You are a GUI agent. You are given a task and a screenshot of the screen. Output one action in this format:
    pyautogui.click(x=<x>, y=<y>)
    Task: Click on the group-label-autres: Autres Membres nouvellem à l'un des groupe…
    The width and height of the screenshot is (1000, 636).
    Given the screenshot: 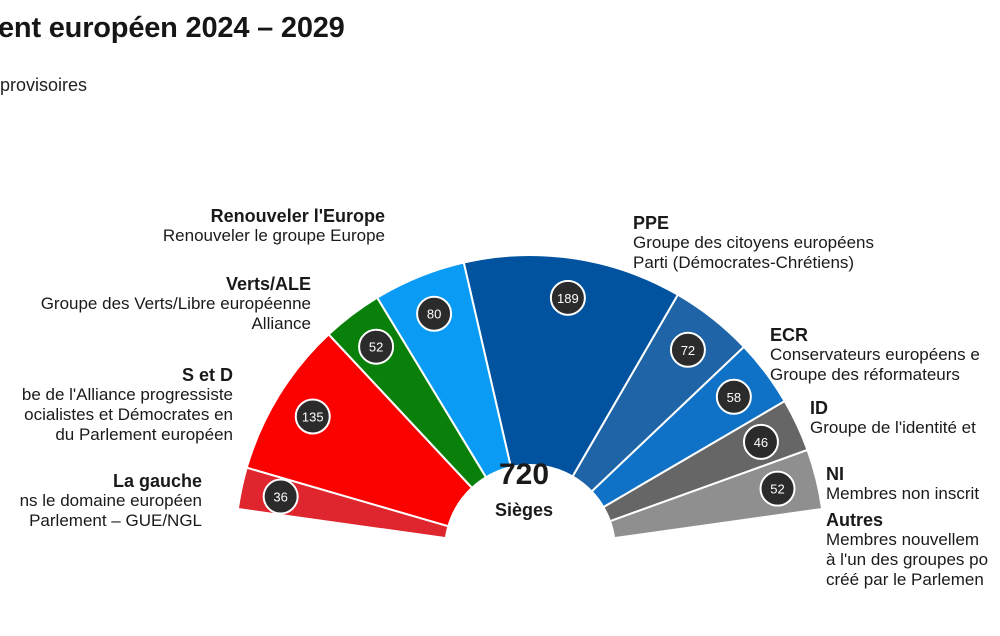 What is the action you would take?
    pyautogui.click(x=907, y=550)
    